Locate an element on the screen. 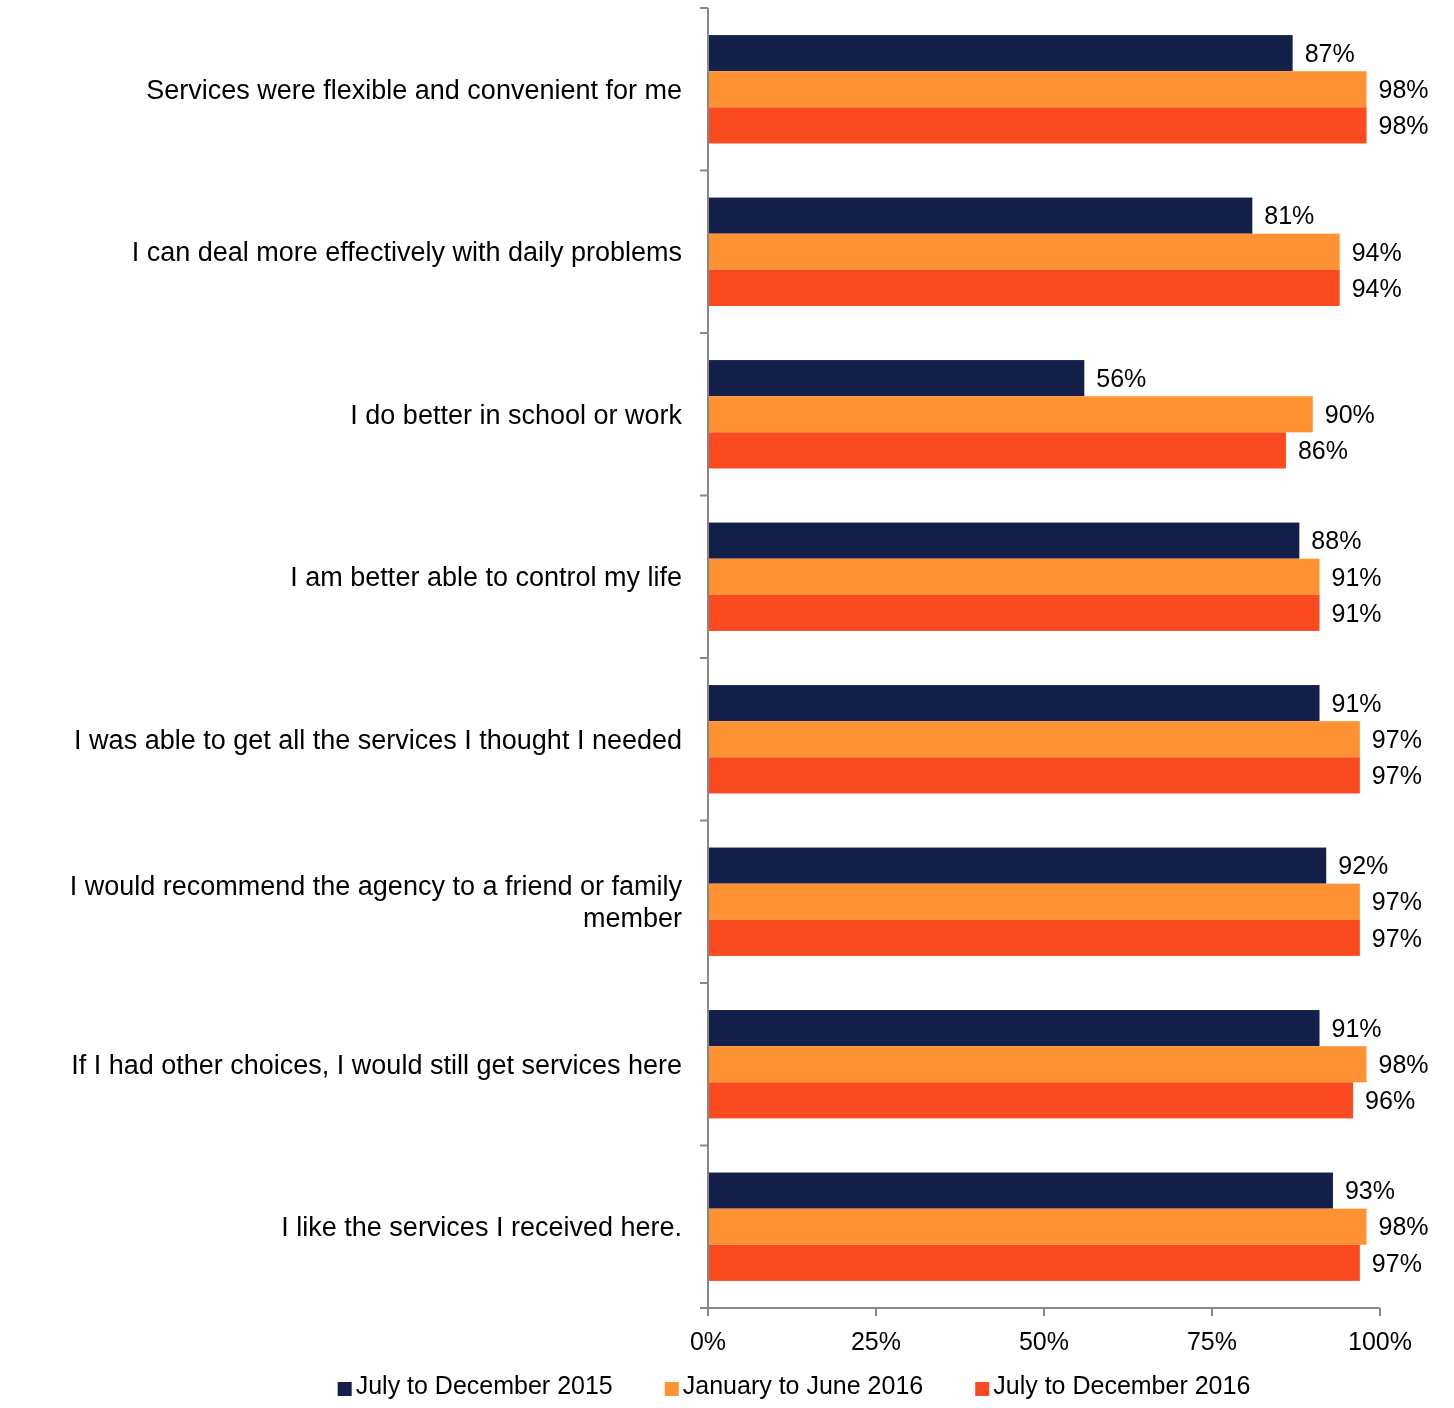 This screenshot has height=1408, width=1454. y-tick-label: I can deal more effectively with daily problems is located at coordinates (406, 252).